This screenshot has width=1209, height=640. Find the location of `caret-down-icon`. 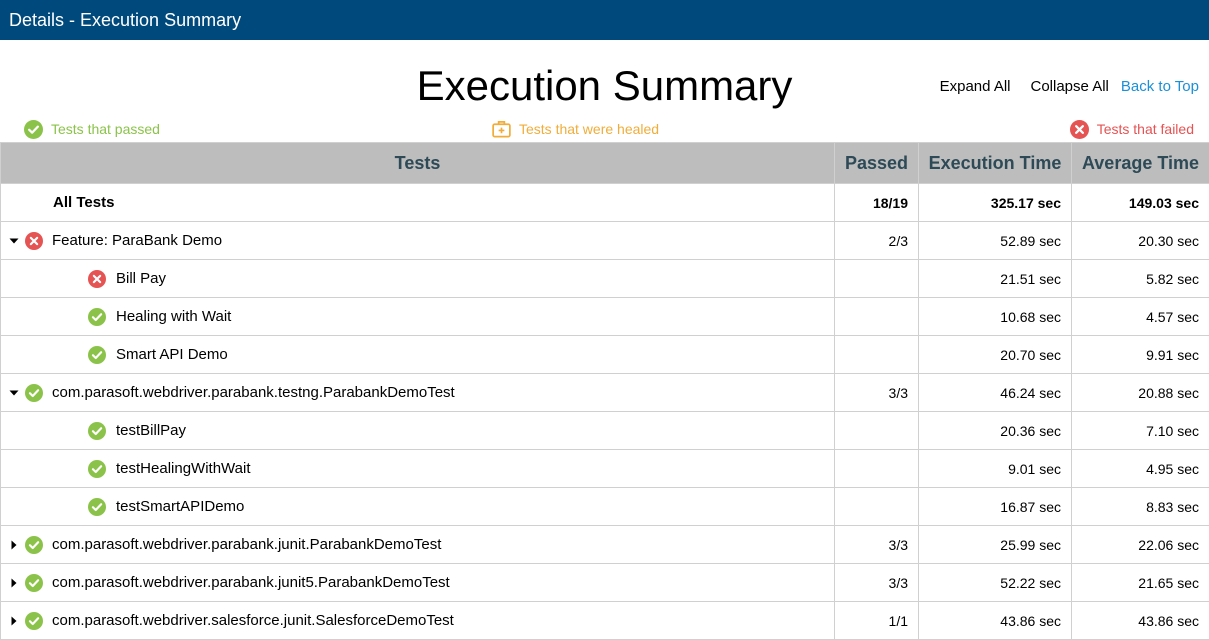

caret-down-icon is located at coordinates (14, 393).